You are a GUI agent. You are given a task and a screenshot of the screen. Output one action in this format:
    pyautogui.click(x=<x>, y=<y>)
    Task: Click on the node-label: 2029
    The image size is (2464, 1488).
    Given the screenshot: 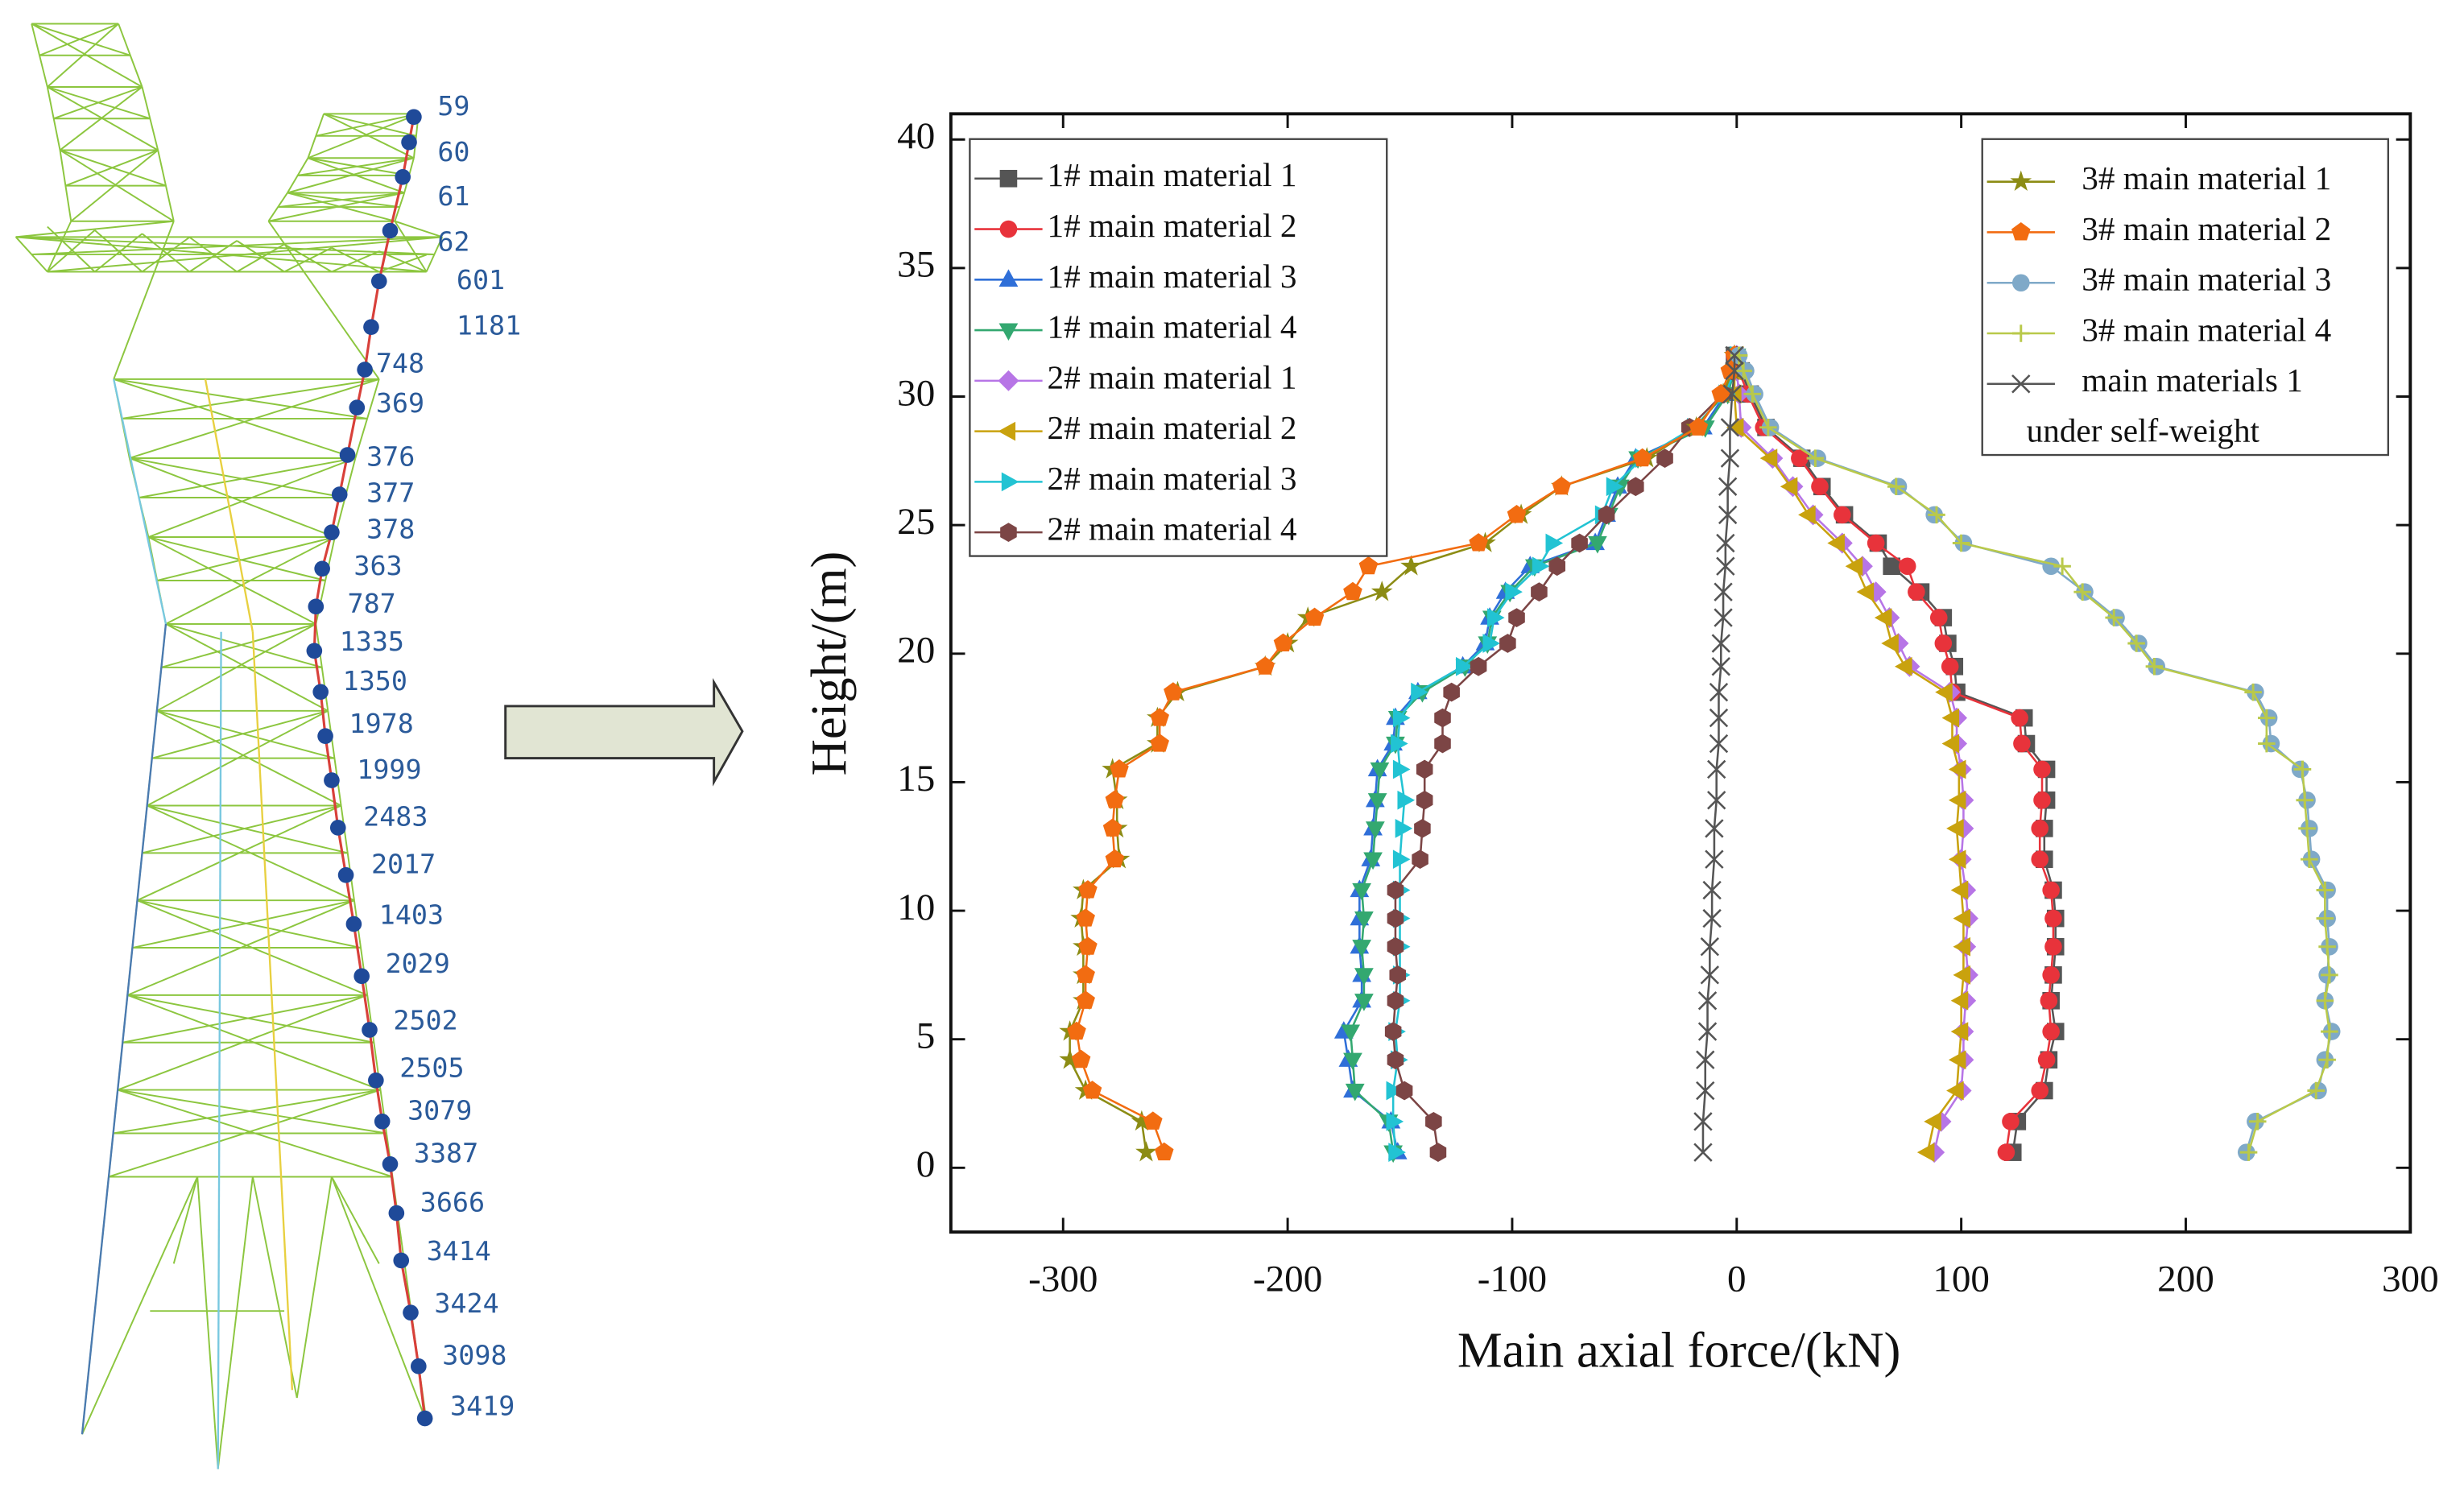 What is the action you would take?
    pyautogui.click(x=418, y=963)
    